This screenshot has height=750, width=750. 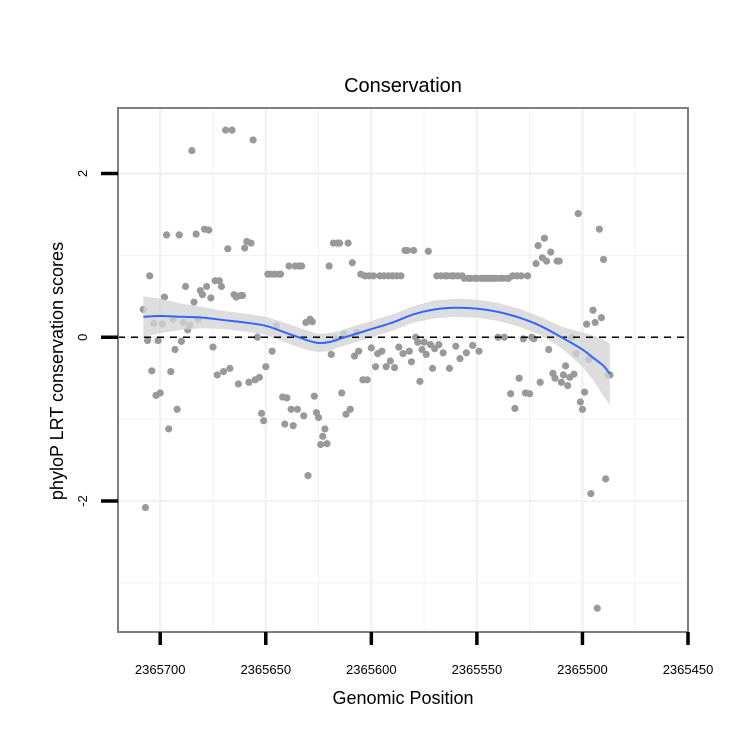 What do you see at coordinates (371, 669) in the screenshot?
I see `x-tick-label: 2365600` at bounding box center [371, 669].